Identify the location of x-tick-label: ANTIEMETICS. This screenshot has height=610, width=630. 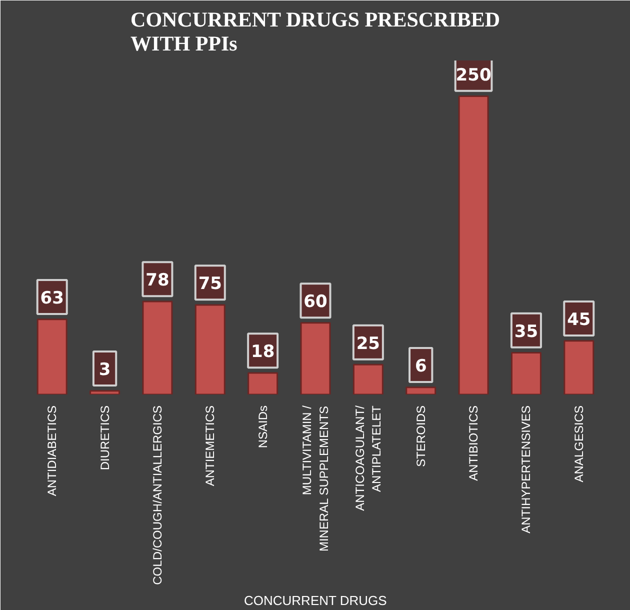
(210, 446).